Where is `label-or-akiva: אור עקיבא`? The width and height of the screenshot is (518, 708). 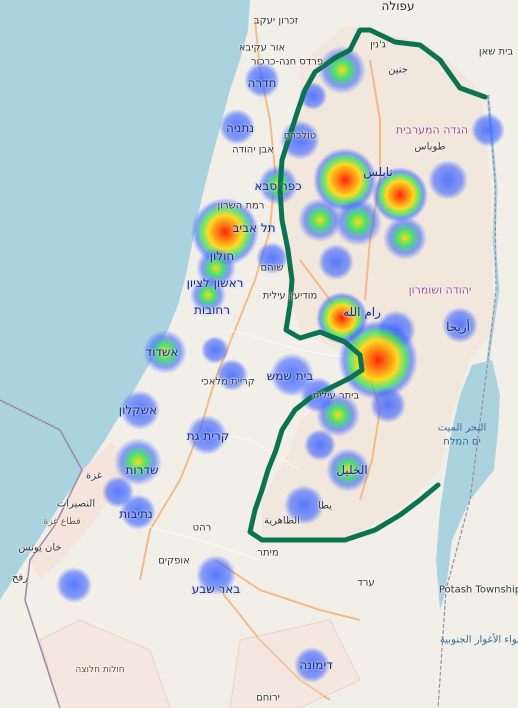 label-or-akiva: אור עקיבא is located at coordinates (262, 48).